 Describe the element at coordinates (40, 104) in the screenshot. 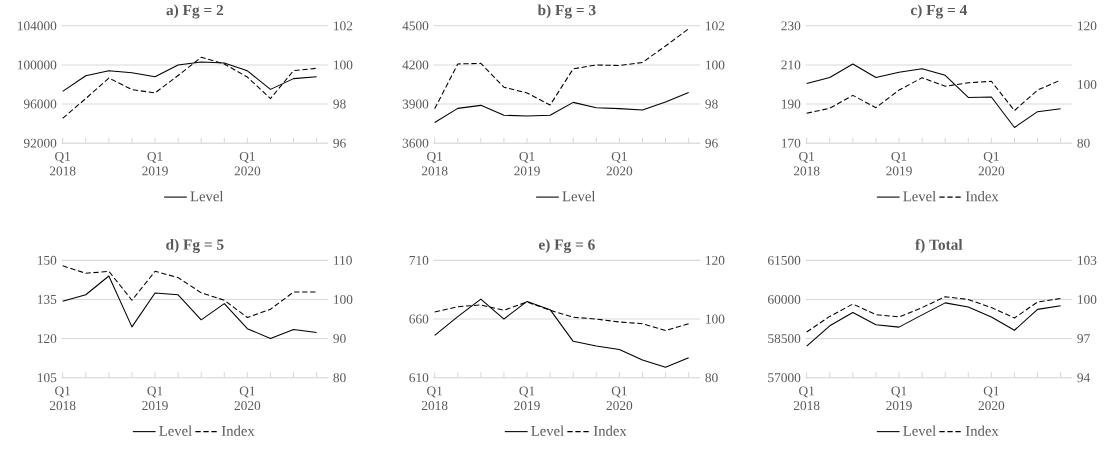

I see `y-tick-label: 96000` at that location.